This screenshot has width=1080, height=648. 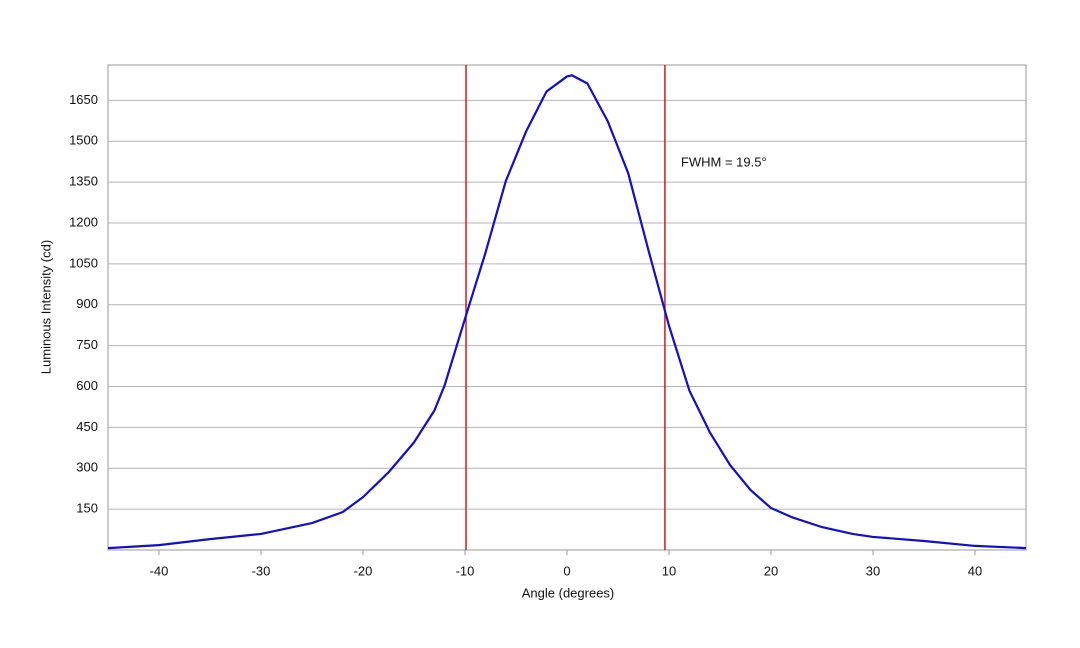 What do you see at coordinates (771, 570) in the screenshot?
I see `x-tick-label: 20` at bounding box center [771, 570].